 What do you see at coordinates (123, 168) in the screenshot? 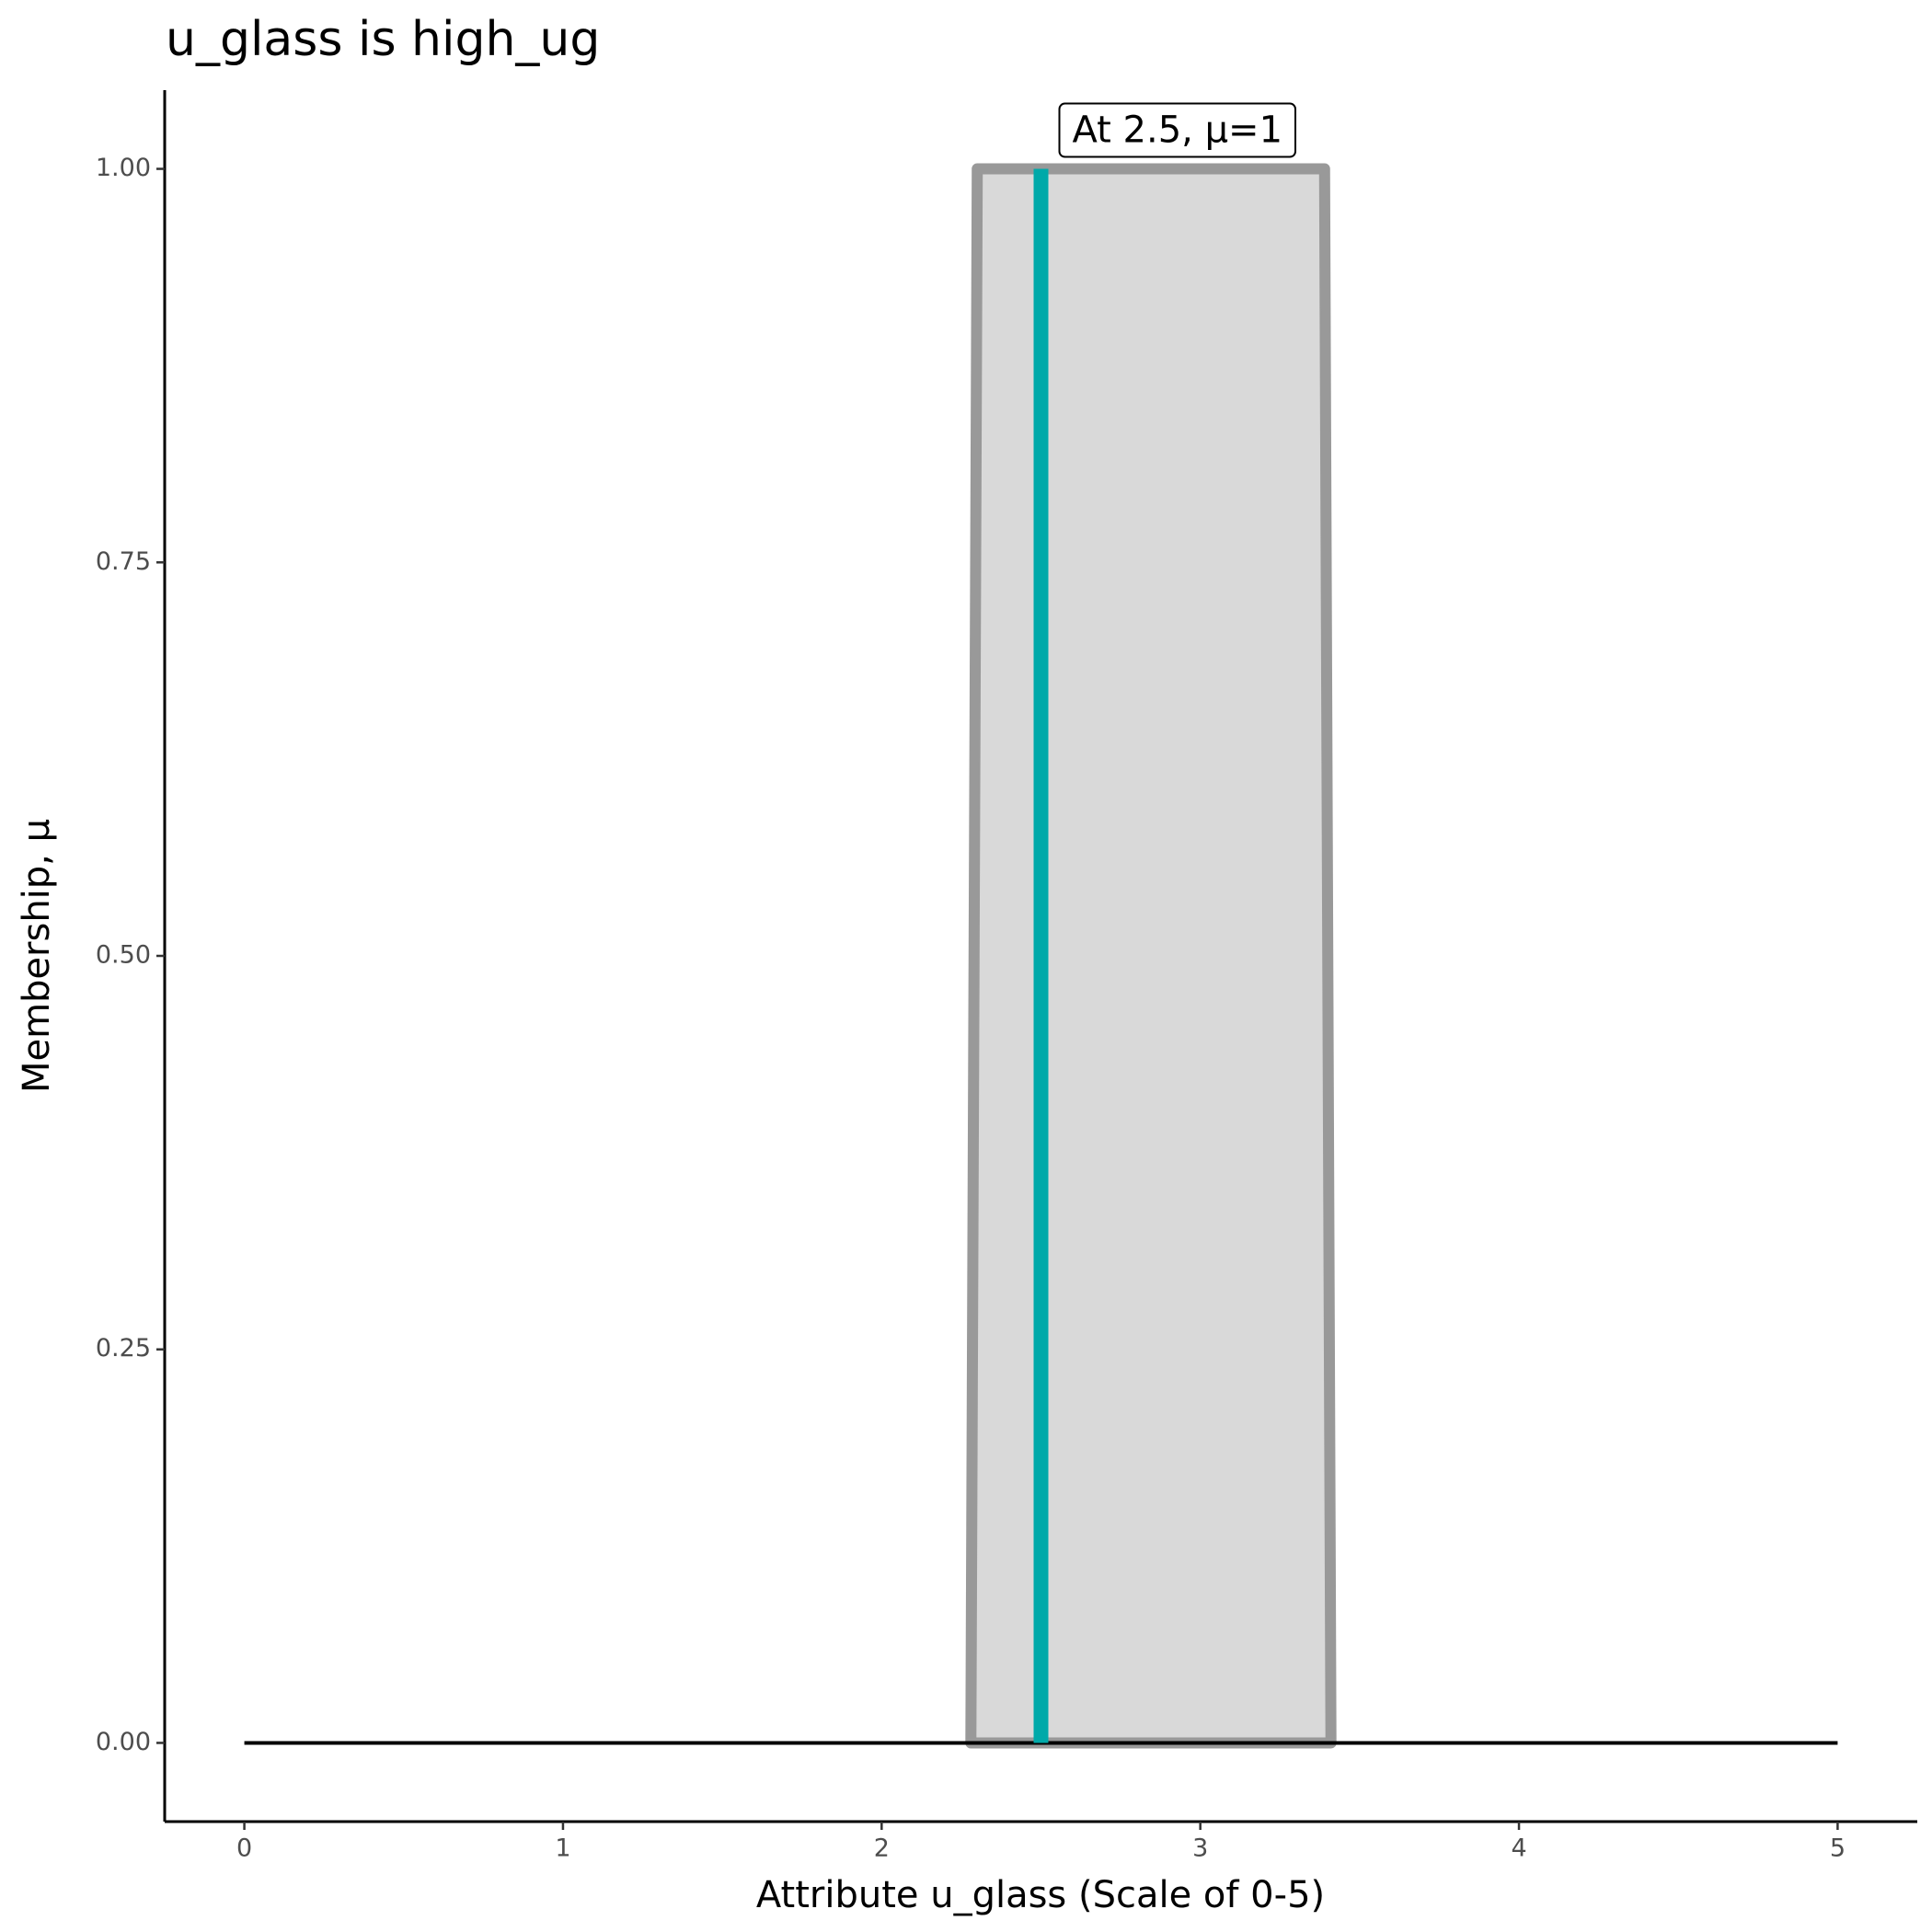
I see `y-tick-label: 1.00` at bounding box center [123, 168].